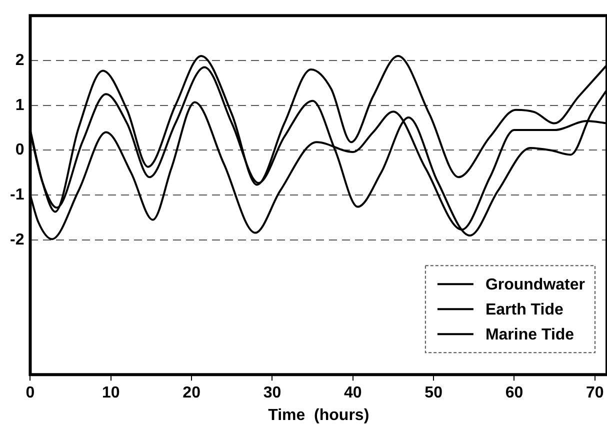 Image resolution: width=607 pixels, height=431 pixels. What do you see at coordinates (17, 239) in the screenshot?
I see `y-tick-label: -2` at bounding box center [17, 239].